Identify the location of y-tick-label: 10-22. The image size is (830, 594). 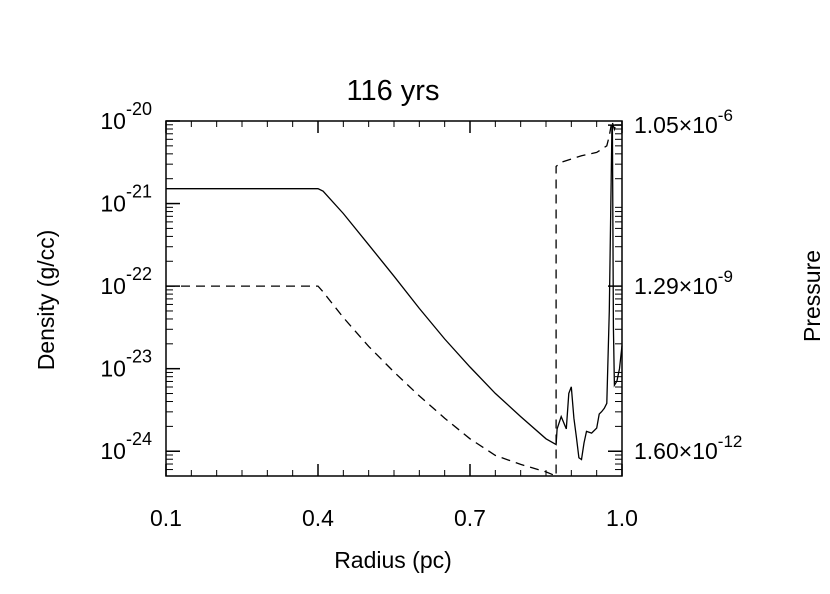
(126, 281).